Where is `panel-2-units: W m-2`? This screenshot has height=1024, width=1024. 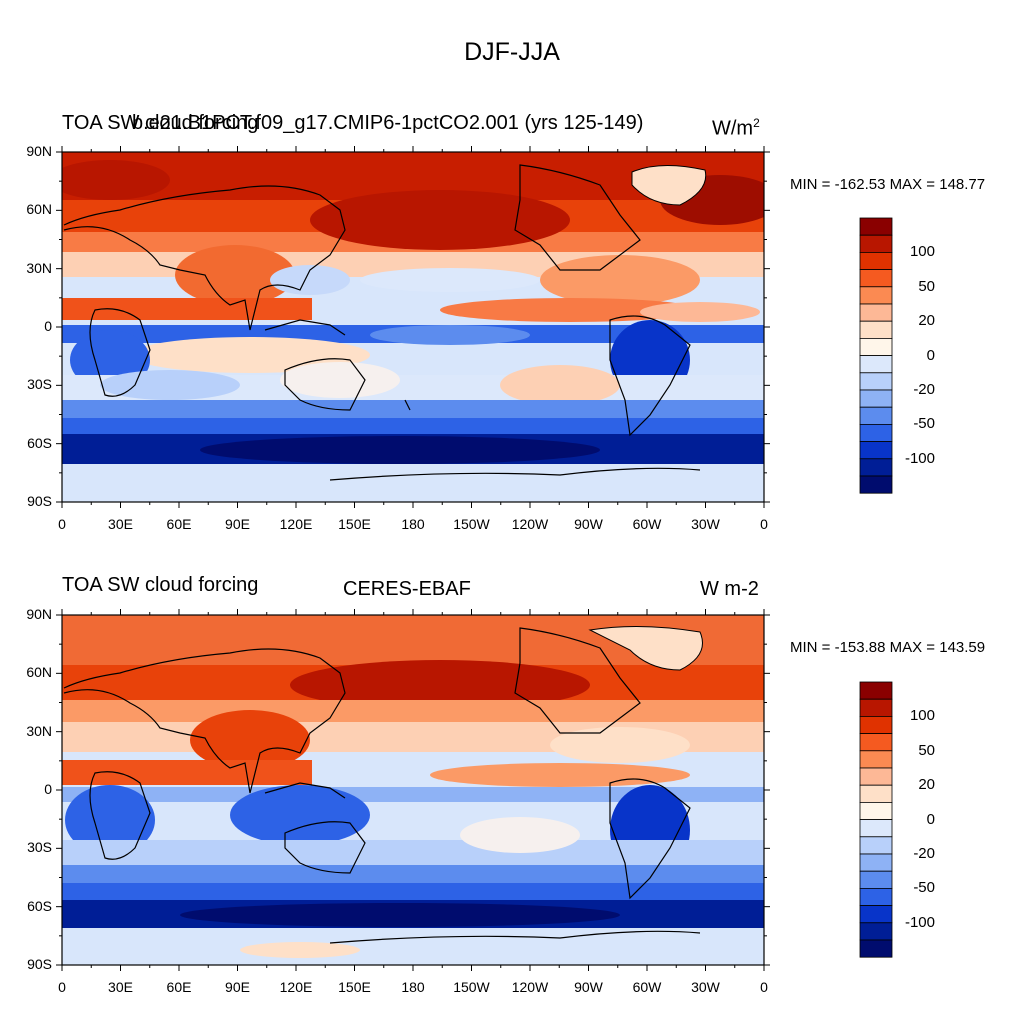 panel-2-units: W m-2 is located at coordinates (729, 589).